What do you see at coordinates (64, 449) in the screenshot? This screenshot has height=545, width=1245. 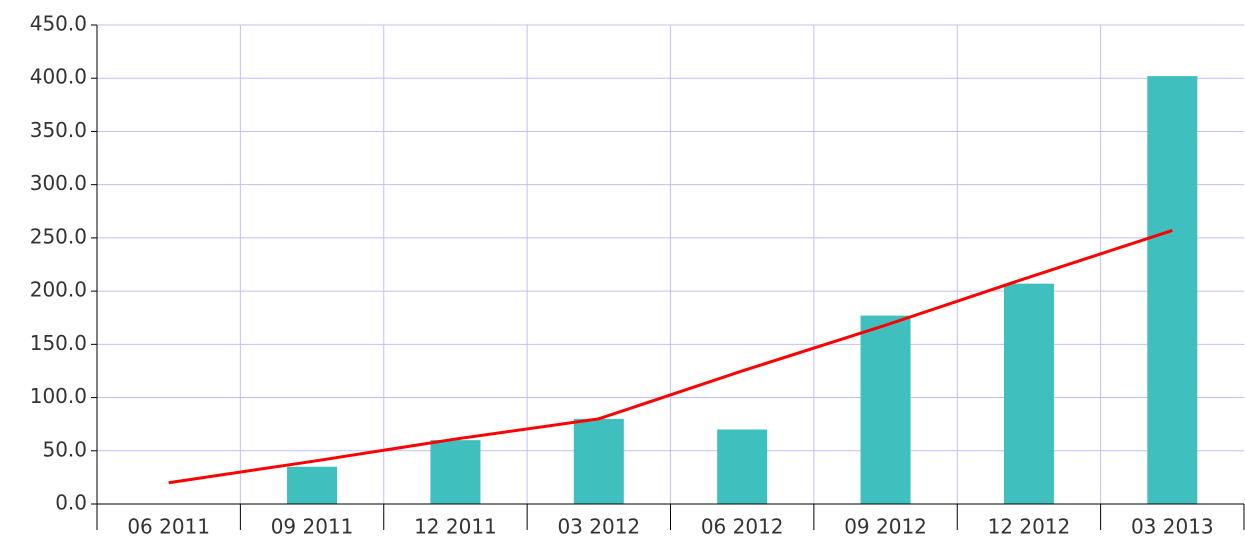 I see `y-tick-label: 50.0` at bounding box center [64, 449].